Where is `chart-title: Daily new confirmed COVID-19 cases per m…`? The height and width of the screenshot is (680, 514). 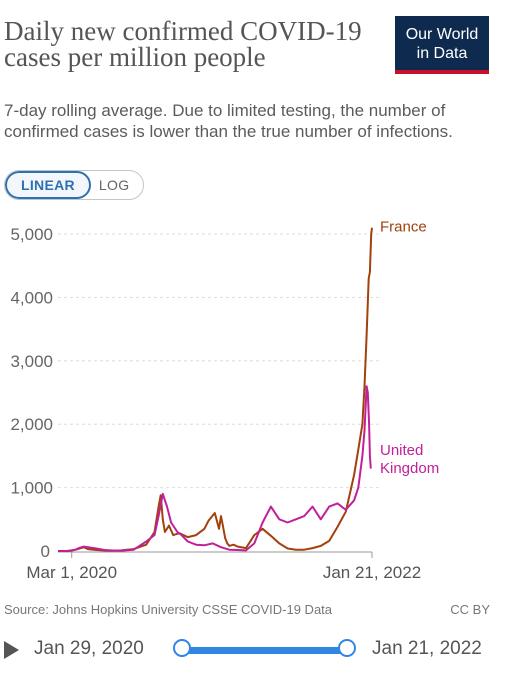 chart-title: Daily new confirmed COVID-19 cases per m… is located at coordinates (183, 44).